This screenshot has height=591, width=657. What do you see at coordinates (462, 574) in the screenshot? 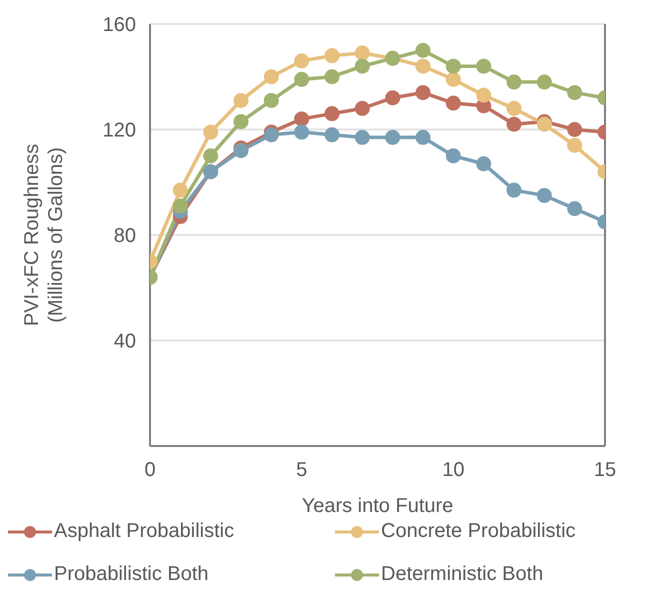
I see `legend-label: Deterministic Both` at bounding box center [462, 574].